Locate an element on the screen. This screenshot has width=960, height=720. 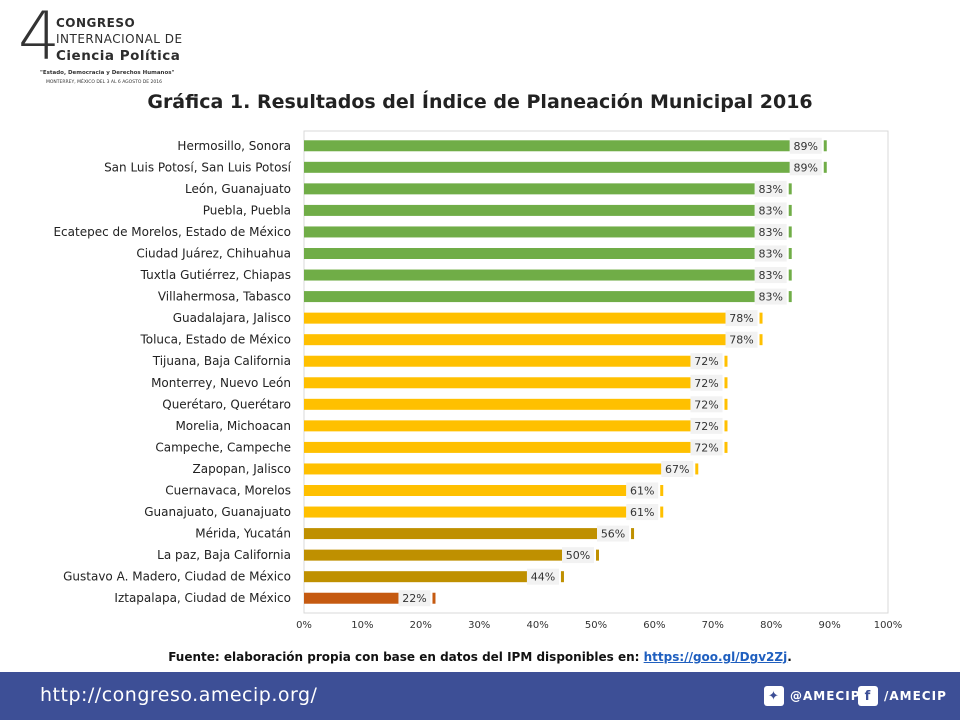
site-url: http://congreso.amecip.org/ is located at coordinates (179, 695).